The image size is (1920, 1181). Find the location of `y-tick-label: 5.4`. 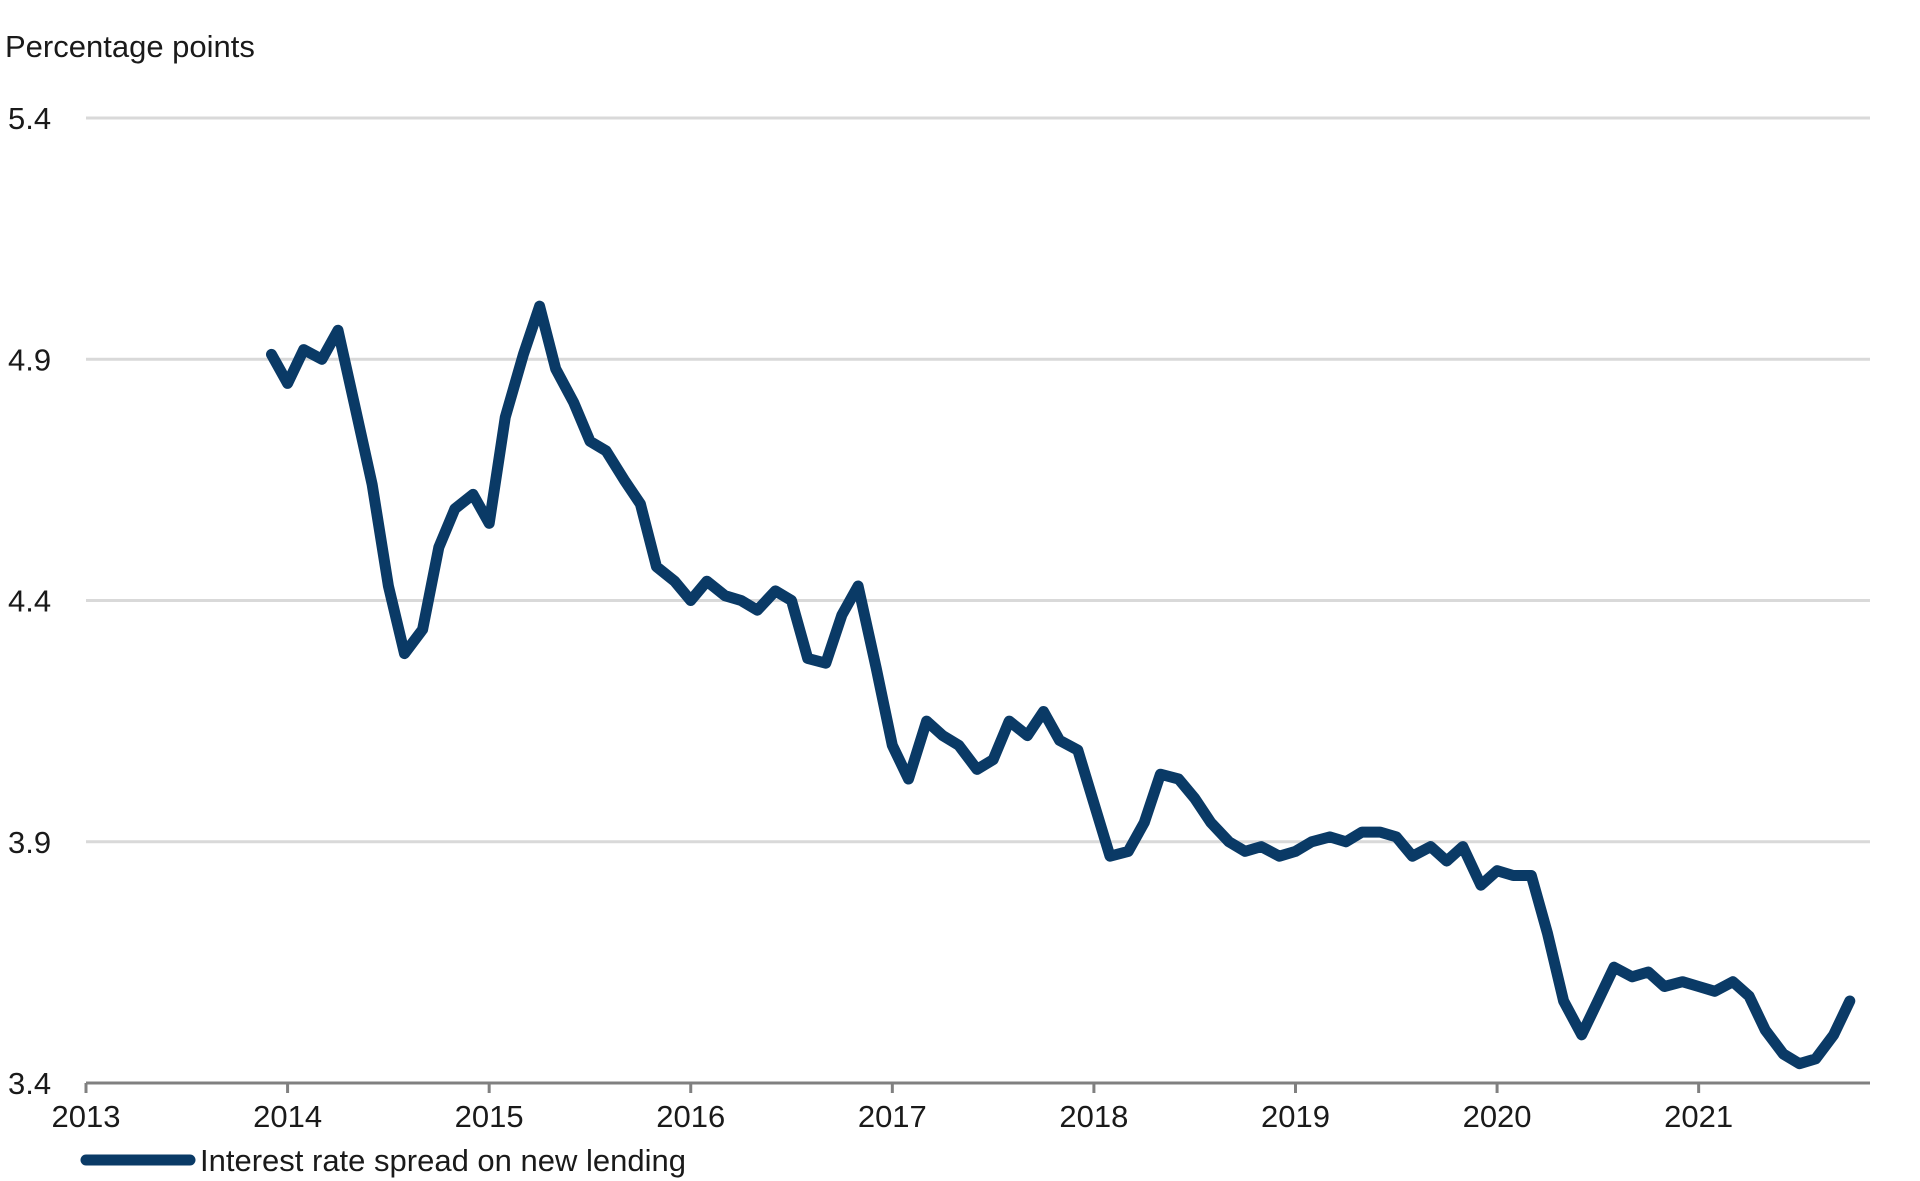

y-tick-label: 5.4 is located at coordinates (29, 118).